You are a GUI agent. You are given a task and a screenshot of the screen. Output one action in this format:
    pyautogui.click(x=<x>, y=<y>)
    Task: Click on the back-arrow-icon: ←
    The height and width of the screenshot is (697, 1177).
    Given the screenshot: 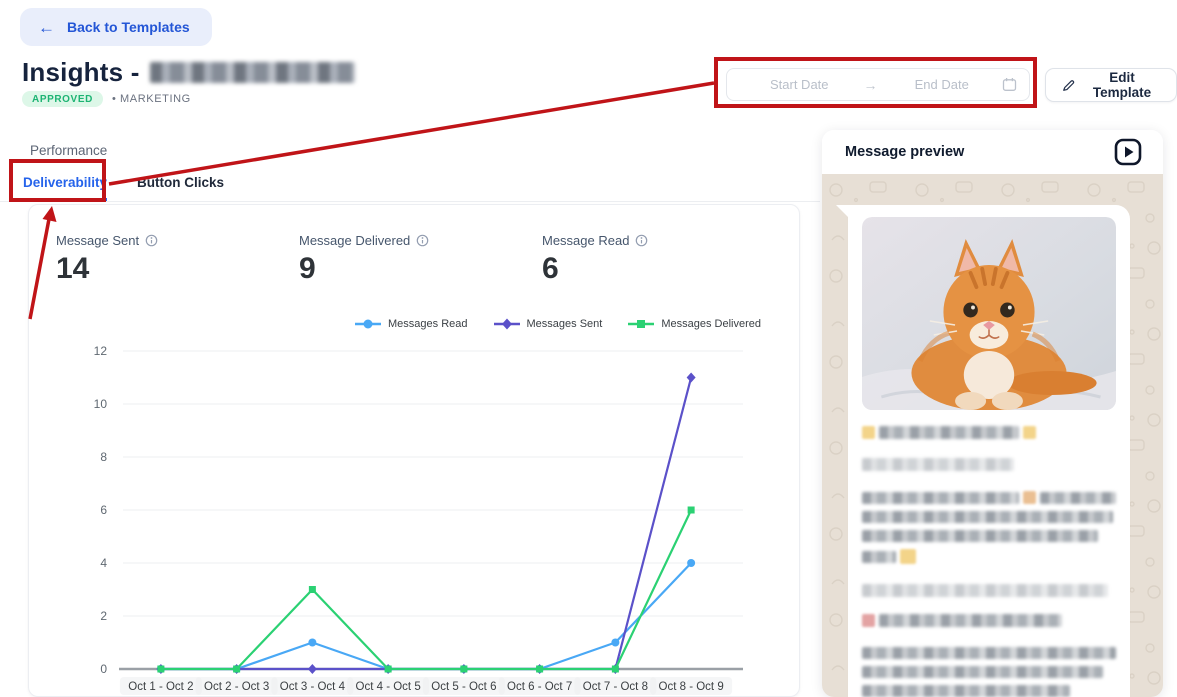 What is the action you would take?
    pyautogui.click(x=46, y=27)
    